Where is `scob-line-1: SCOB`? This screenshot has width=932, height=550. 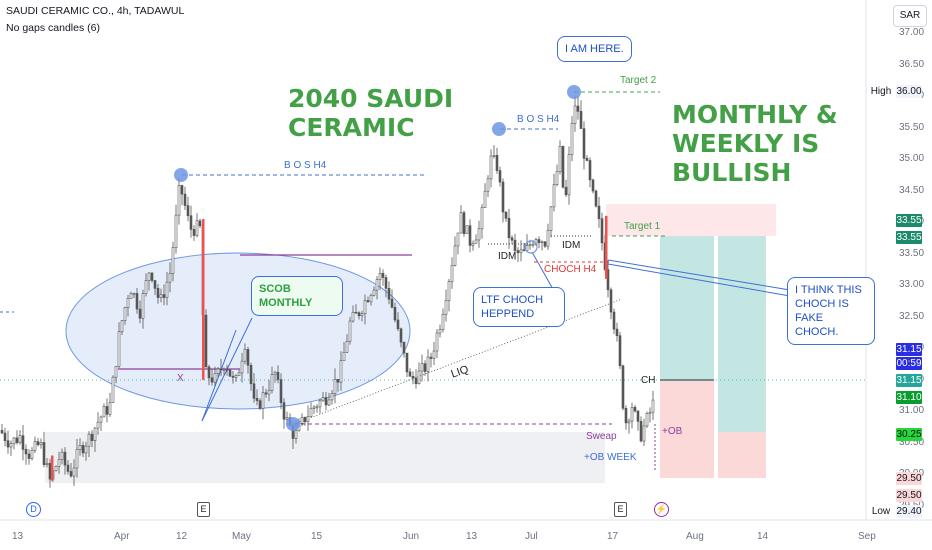
scob-line-1: SCOB is located at coordinates (275, 289).